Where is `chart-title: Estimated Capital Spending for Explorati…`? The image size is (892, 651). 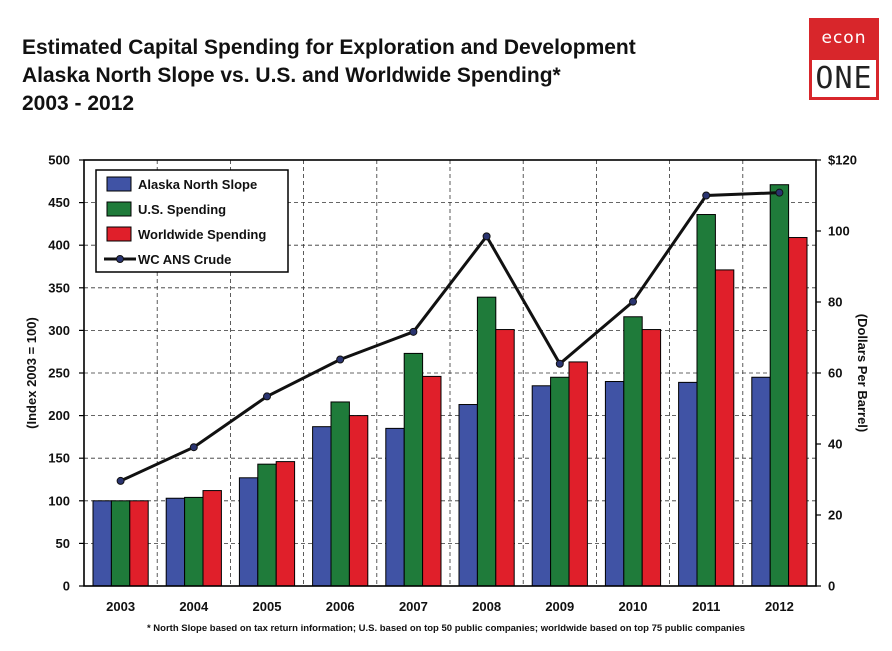 chart-title: Estimated Capital Spending for Explorati… is located at coordinates (329, 76).